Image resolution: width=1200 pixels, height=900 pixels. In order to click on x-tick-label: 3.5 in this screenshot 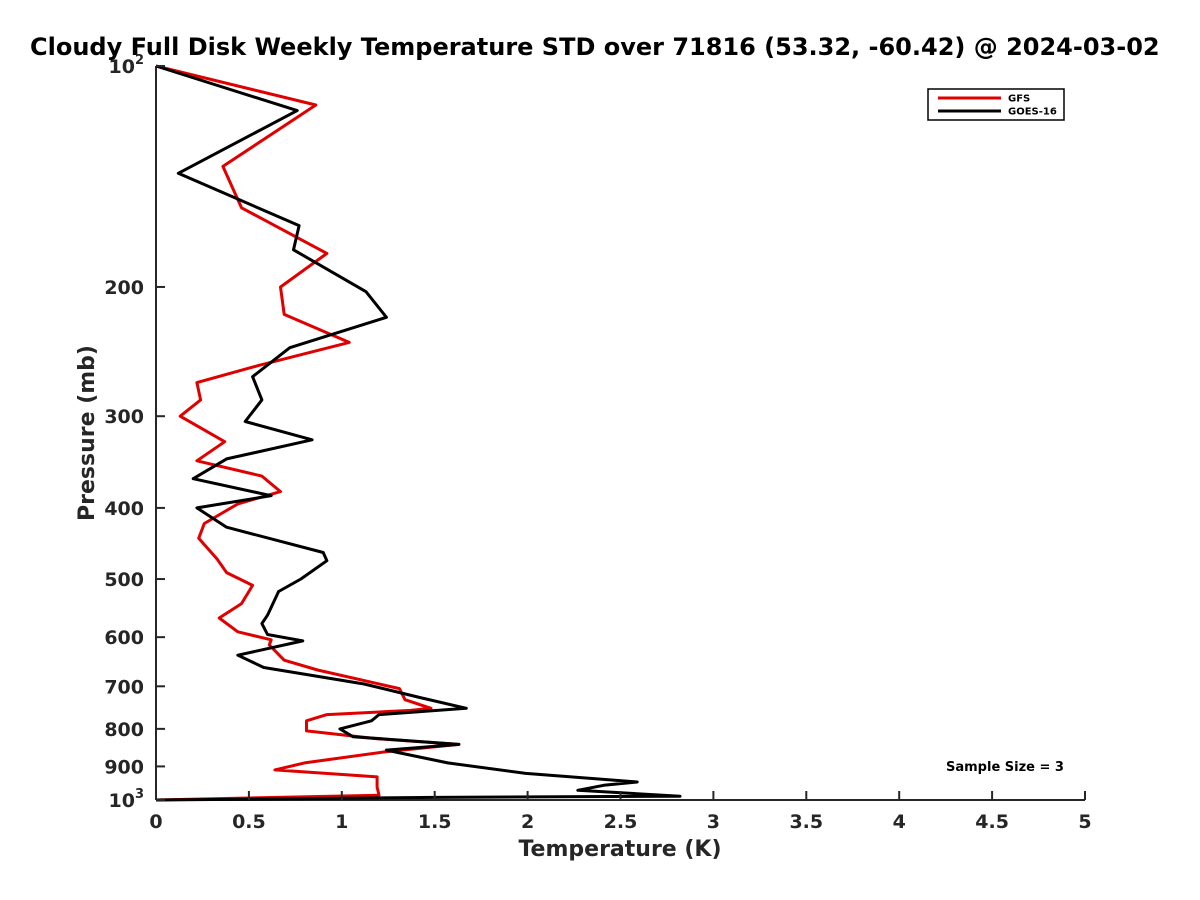, I will do `click(806, 822)`.